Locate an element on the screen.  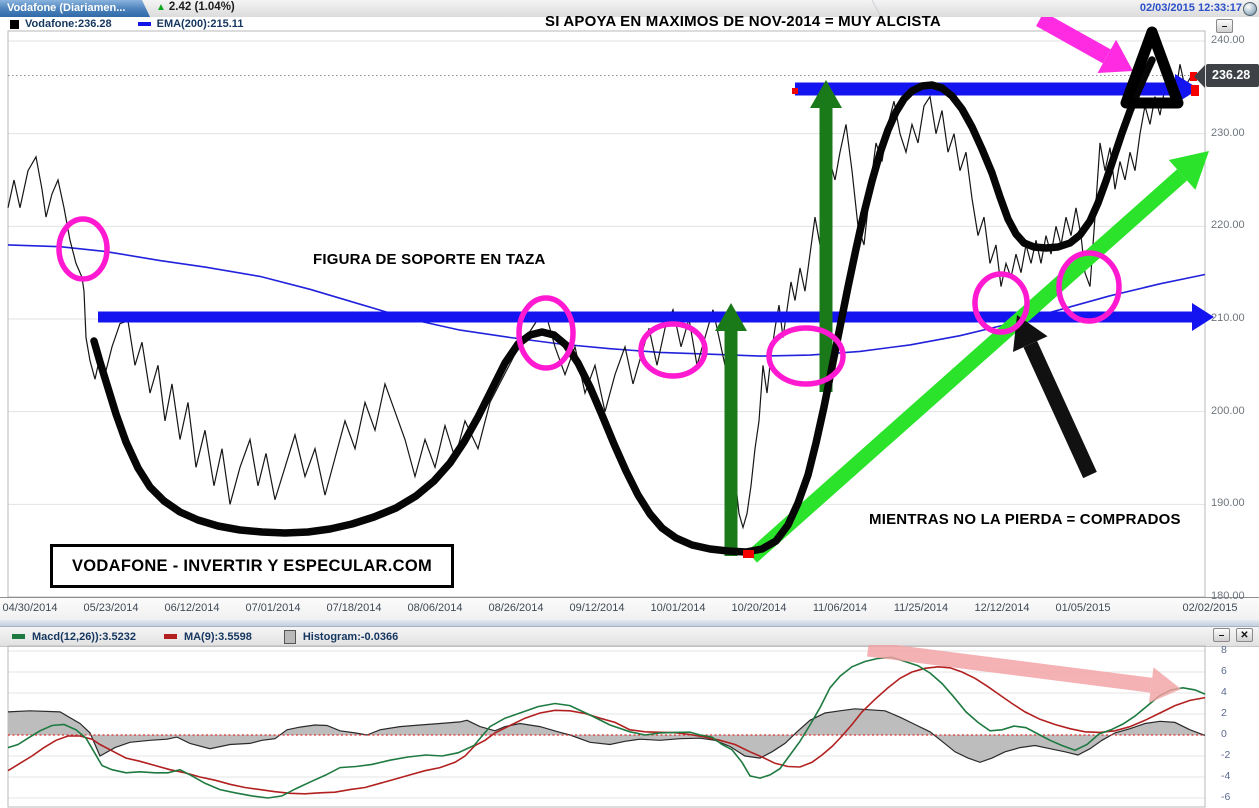
macd-y-tick-label: 4 is located at coordinates (1224, 692).